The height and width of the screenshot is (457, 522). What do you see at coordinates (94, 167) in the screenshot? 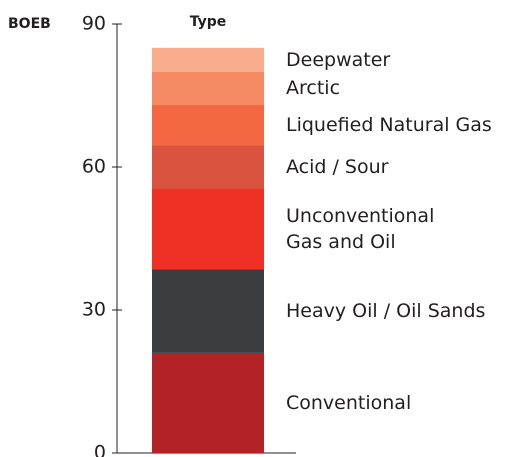
I see `y-tick-label: 60` at bounding box center [94, 167].